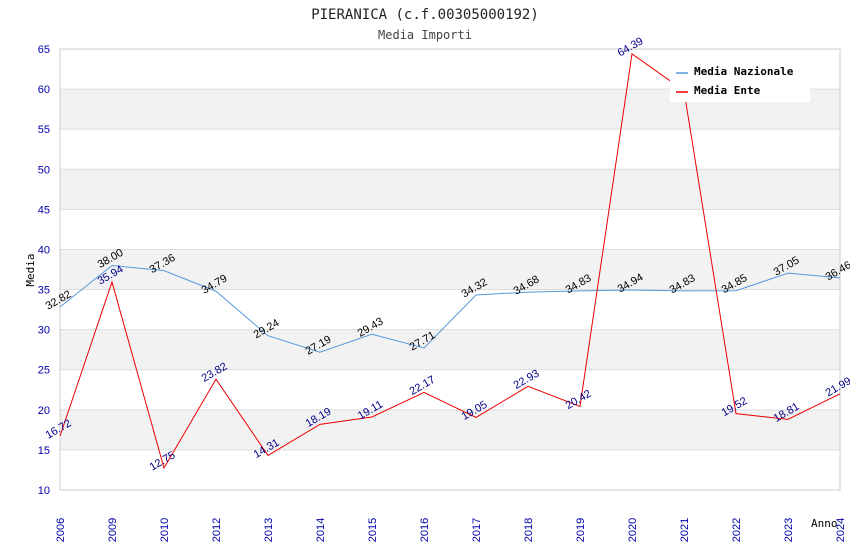 The image size is (850, 550). I want to click on y-tick-label: 50, so click(44, 170).